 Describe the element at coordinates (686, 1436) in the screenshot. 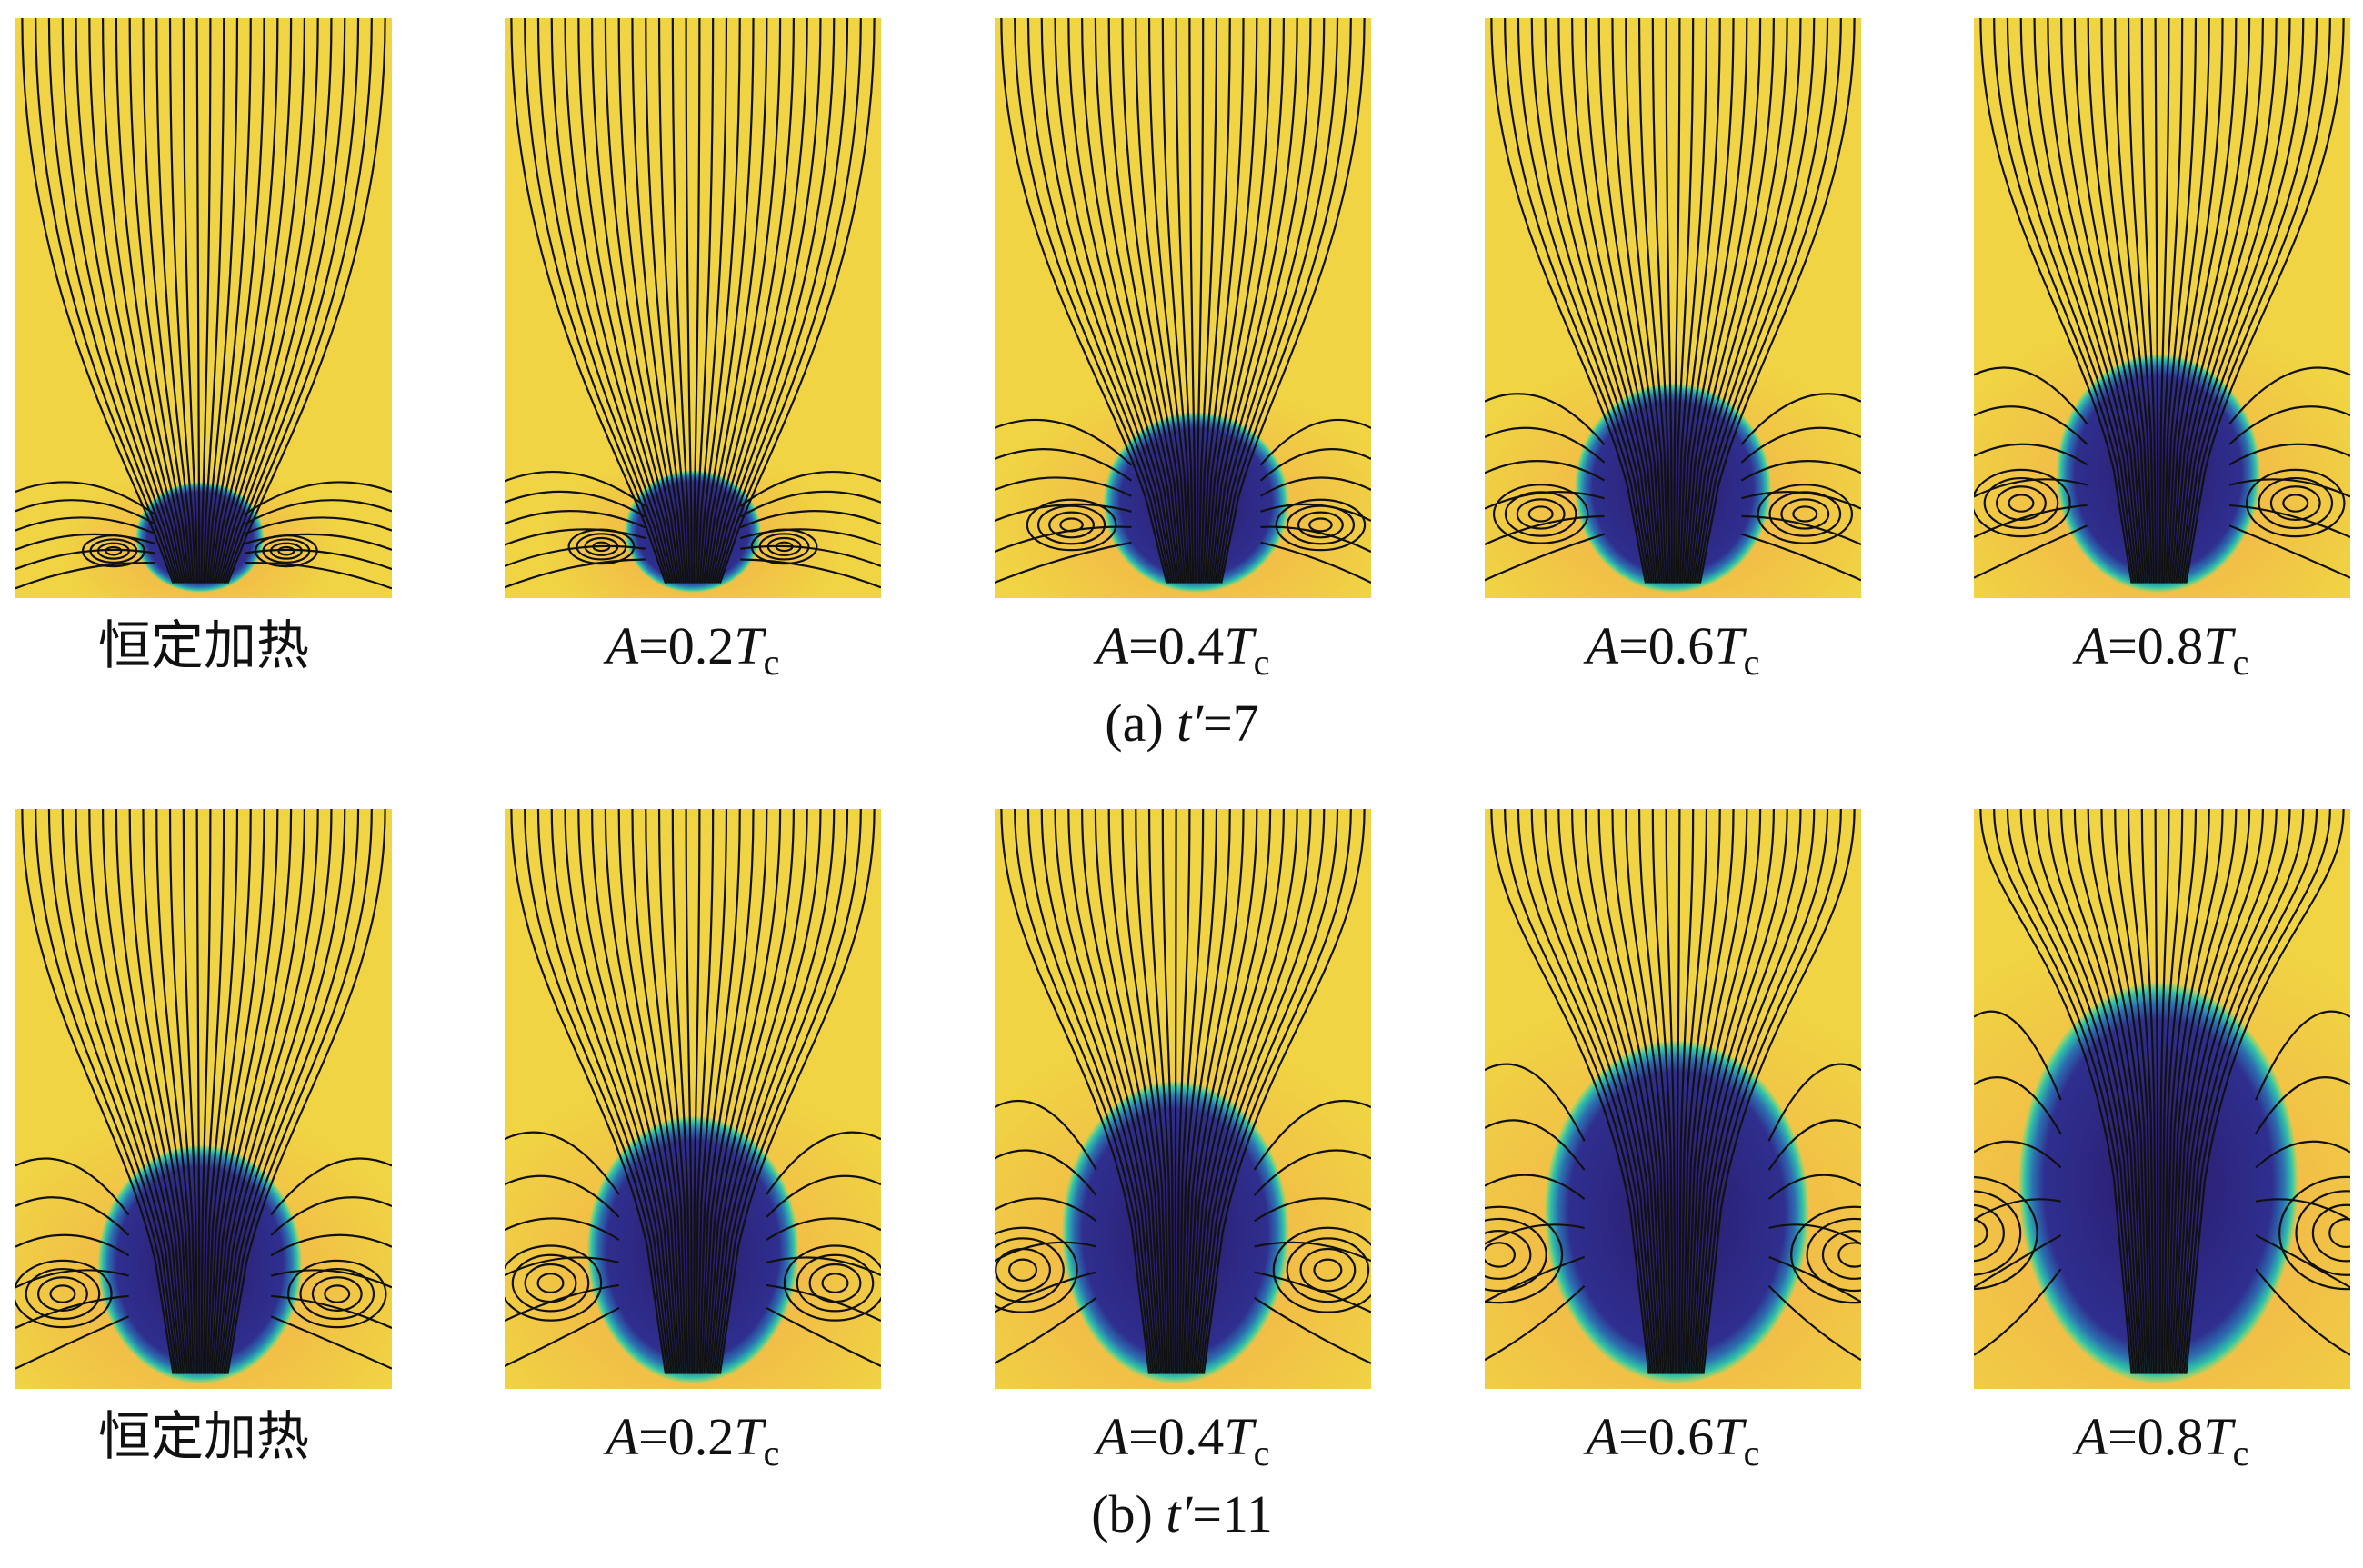

I see `label-part: =0.2` at that location.